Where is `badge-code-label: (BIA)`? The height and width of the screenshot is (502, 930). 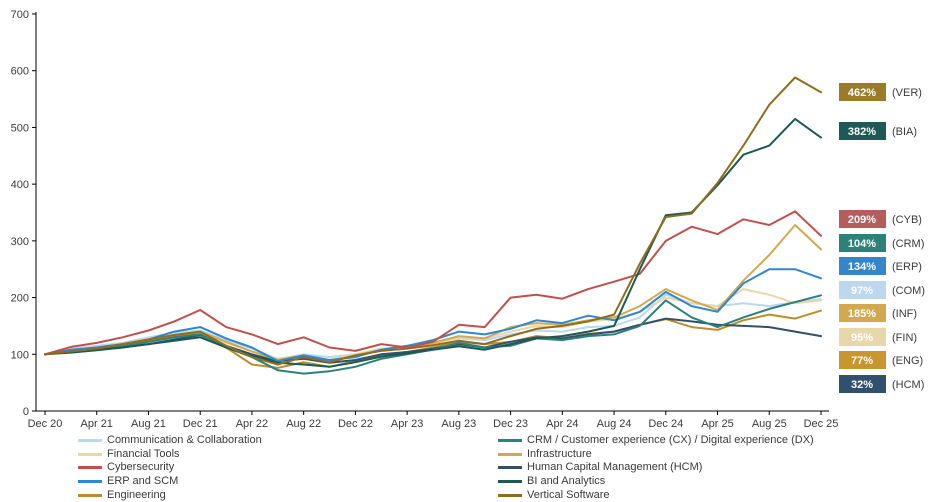 badge-code-label: (BIA) is located at coordinates (904, 132).